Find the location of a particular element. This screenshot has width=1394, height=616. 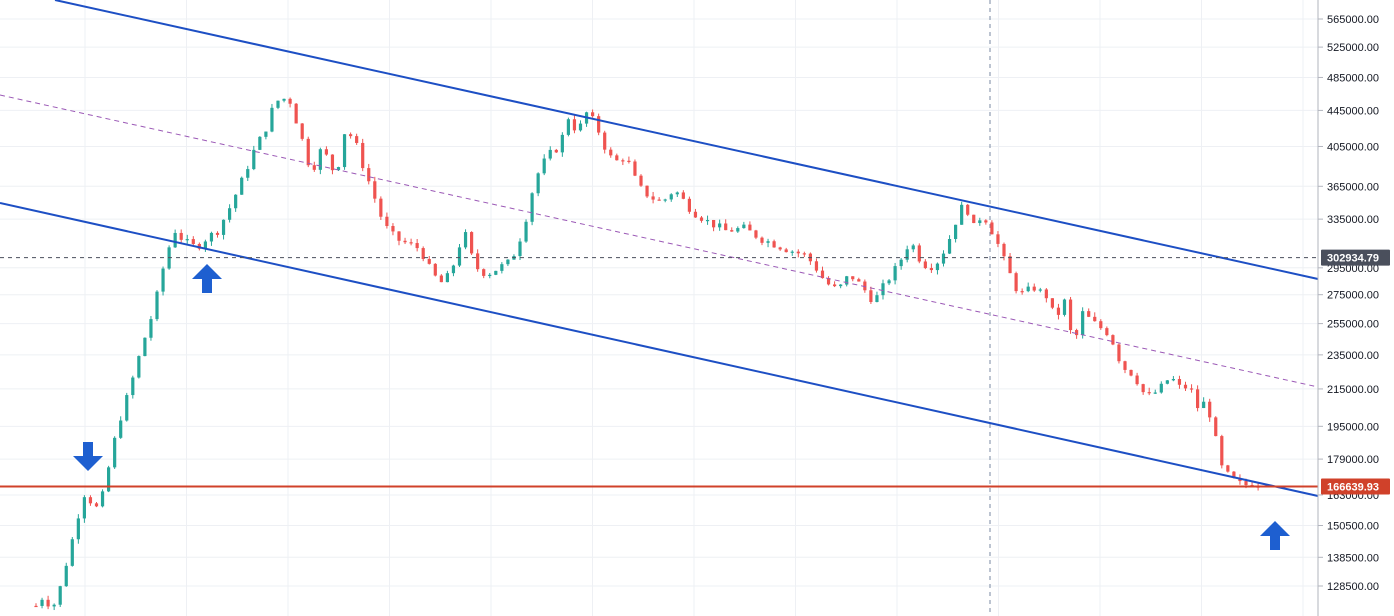

price-tick-label: 565000.00 is located at coordinates (1353, 20).